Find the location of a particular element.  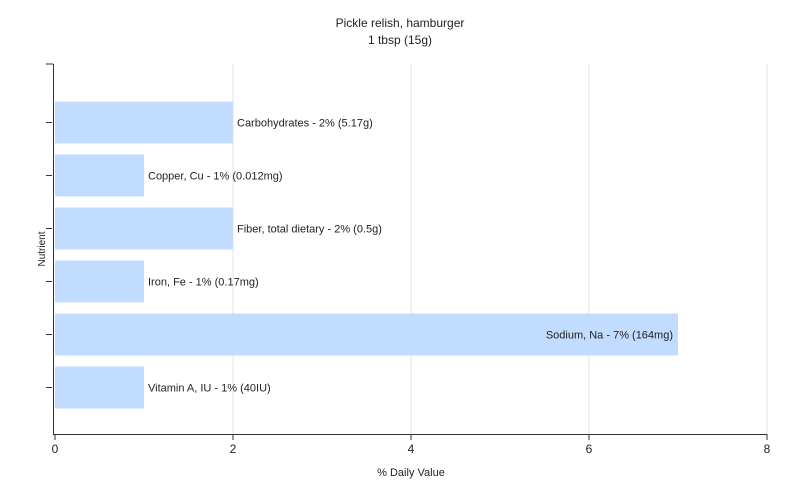

bar-label: Vitamin A, IU - 1% (40IU) is located at coordinates (209, 389).